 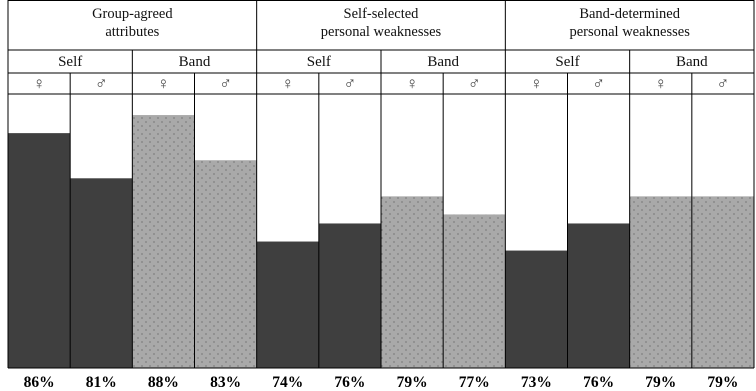 I want to click on value-label: 73%, so click(x=536, y=382).